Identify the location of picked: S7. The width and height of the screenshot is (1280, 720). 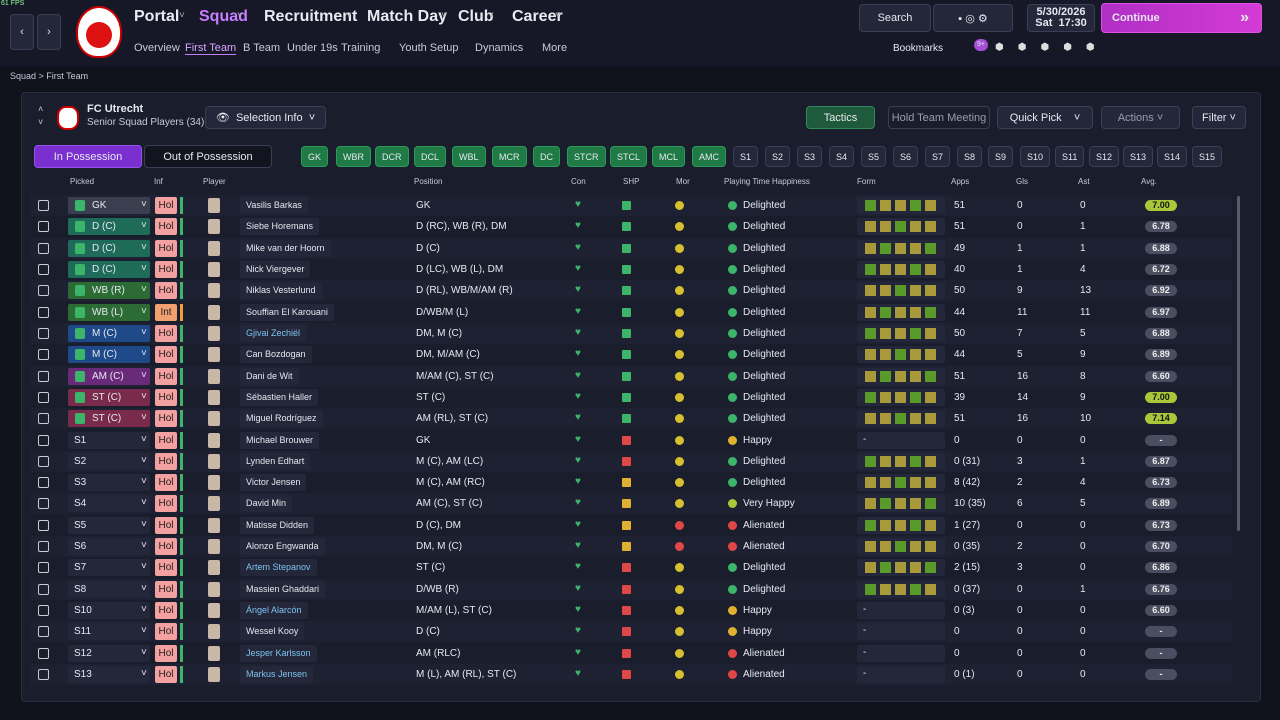
(80, 568).